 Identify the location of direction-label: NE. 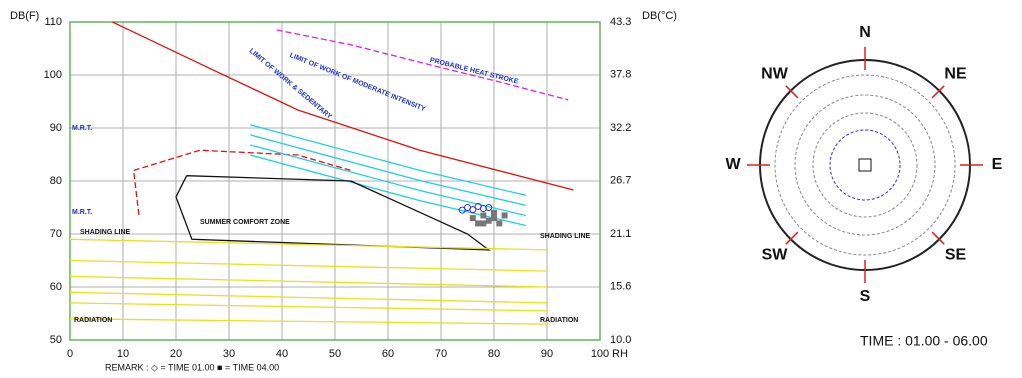
(955, 74).